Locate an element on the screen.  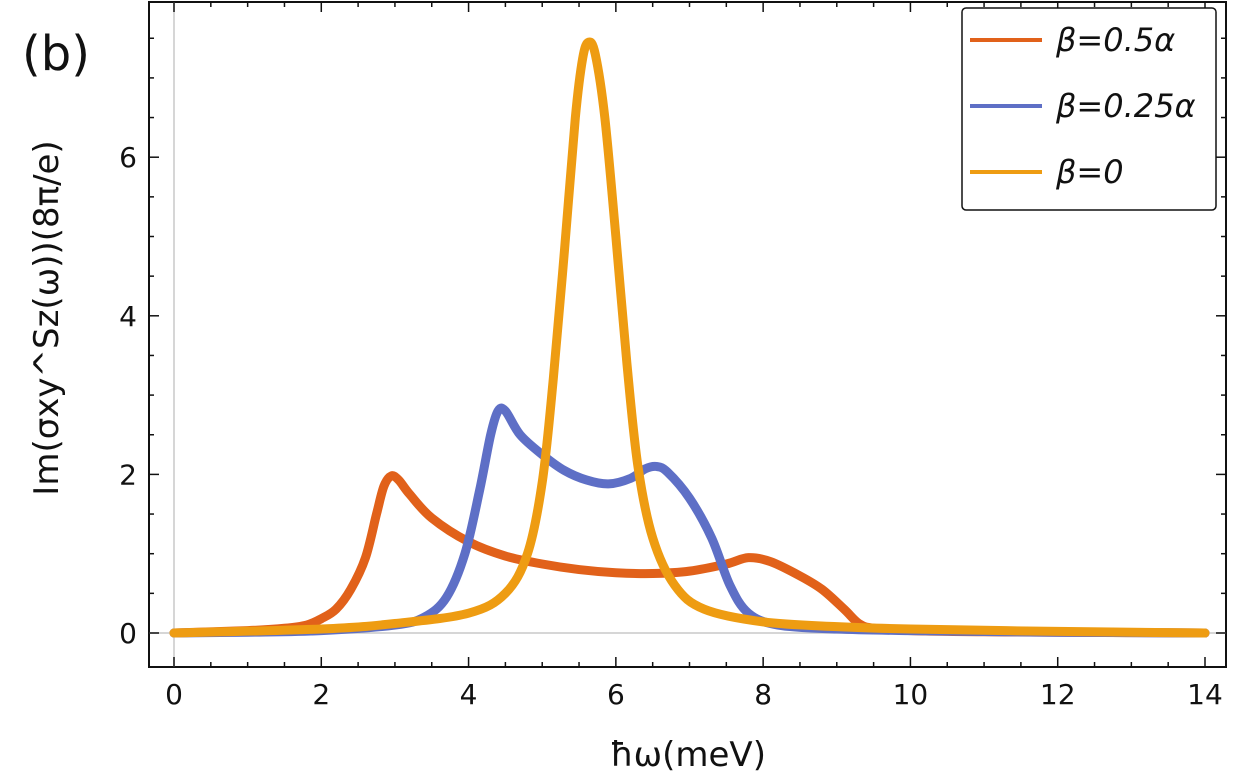
y-tick-label: 6 is located at coordinates (128, 157).